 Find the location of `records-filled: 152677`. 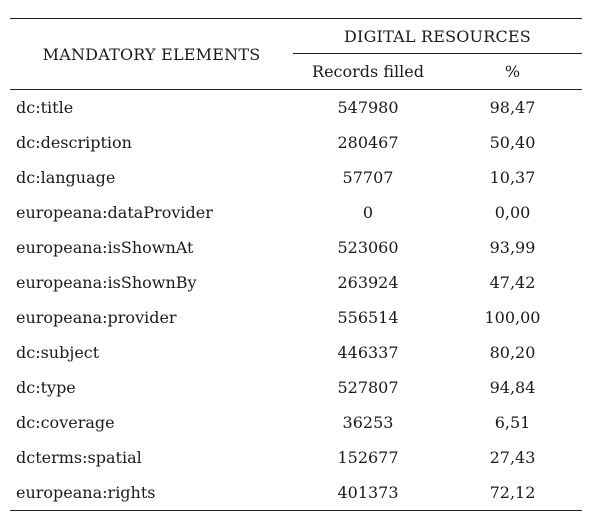

records-filled: 152677 is located at coordinates (368, 457).